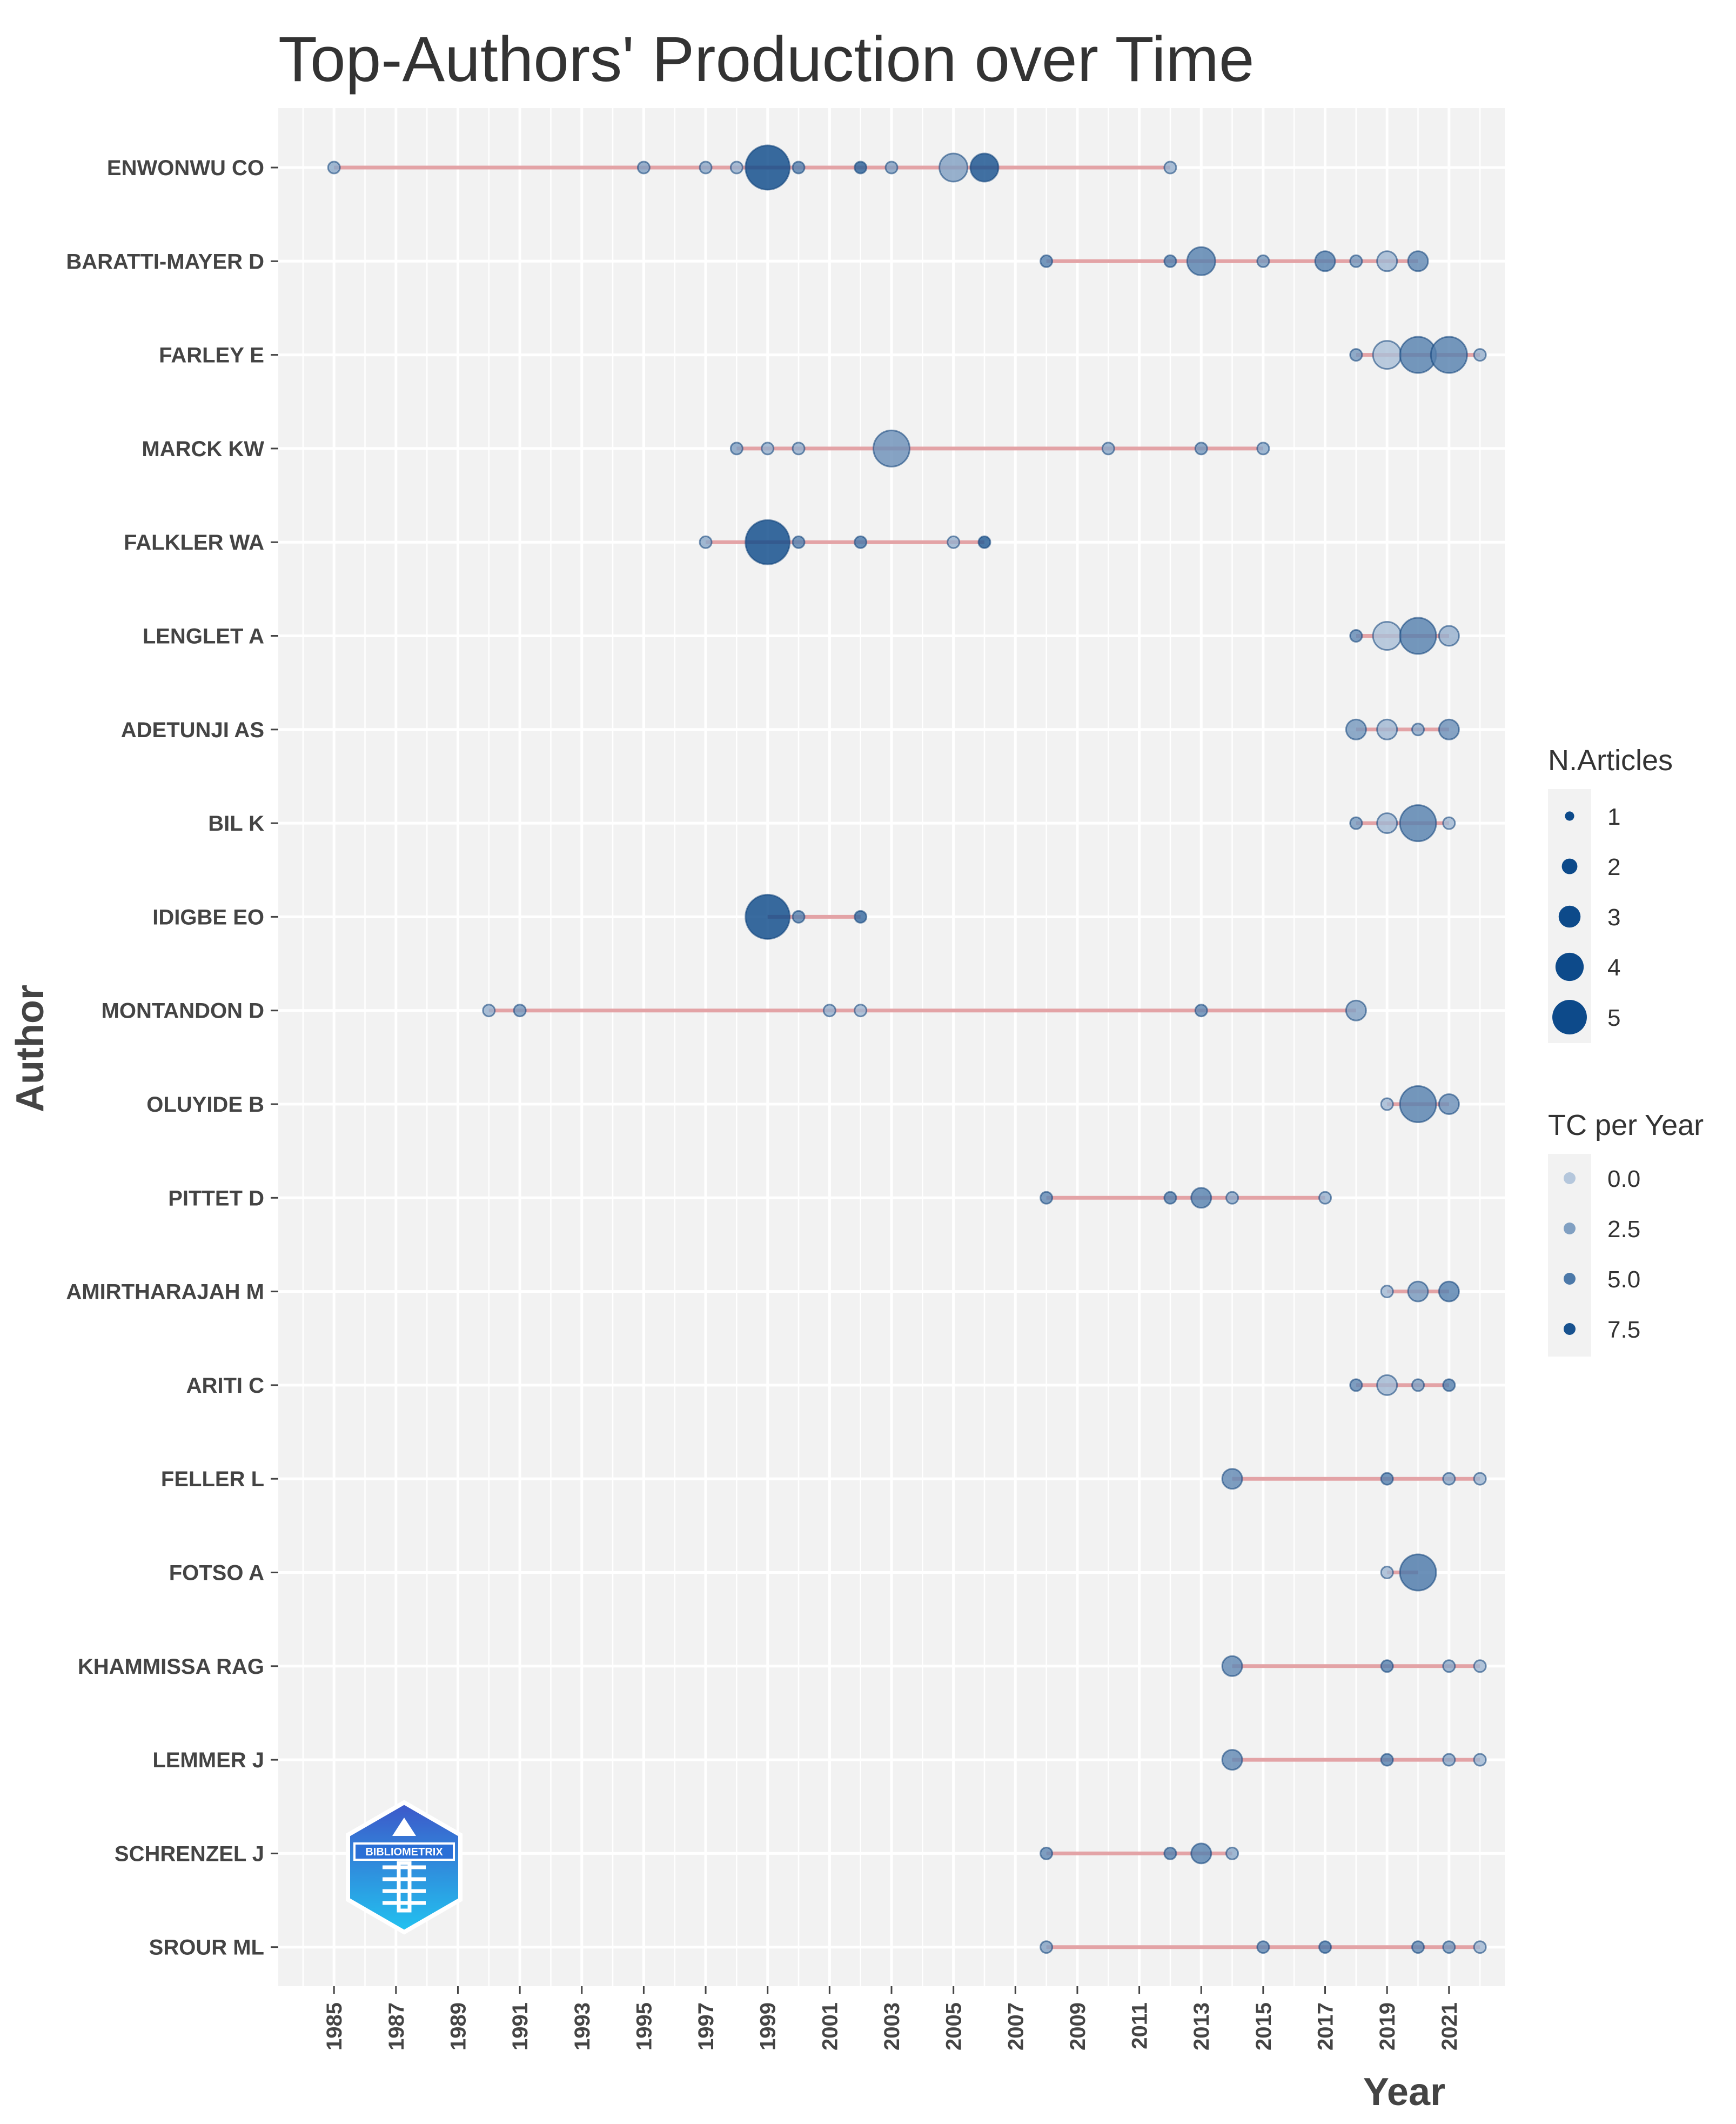 The image size is (1736, 2124). Describe the element at coordinates (1388, 2026) in the screenshot. I see `x-tick-label: 2019` at that location.